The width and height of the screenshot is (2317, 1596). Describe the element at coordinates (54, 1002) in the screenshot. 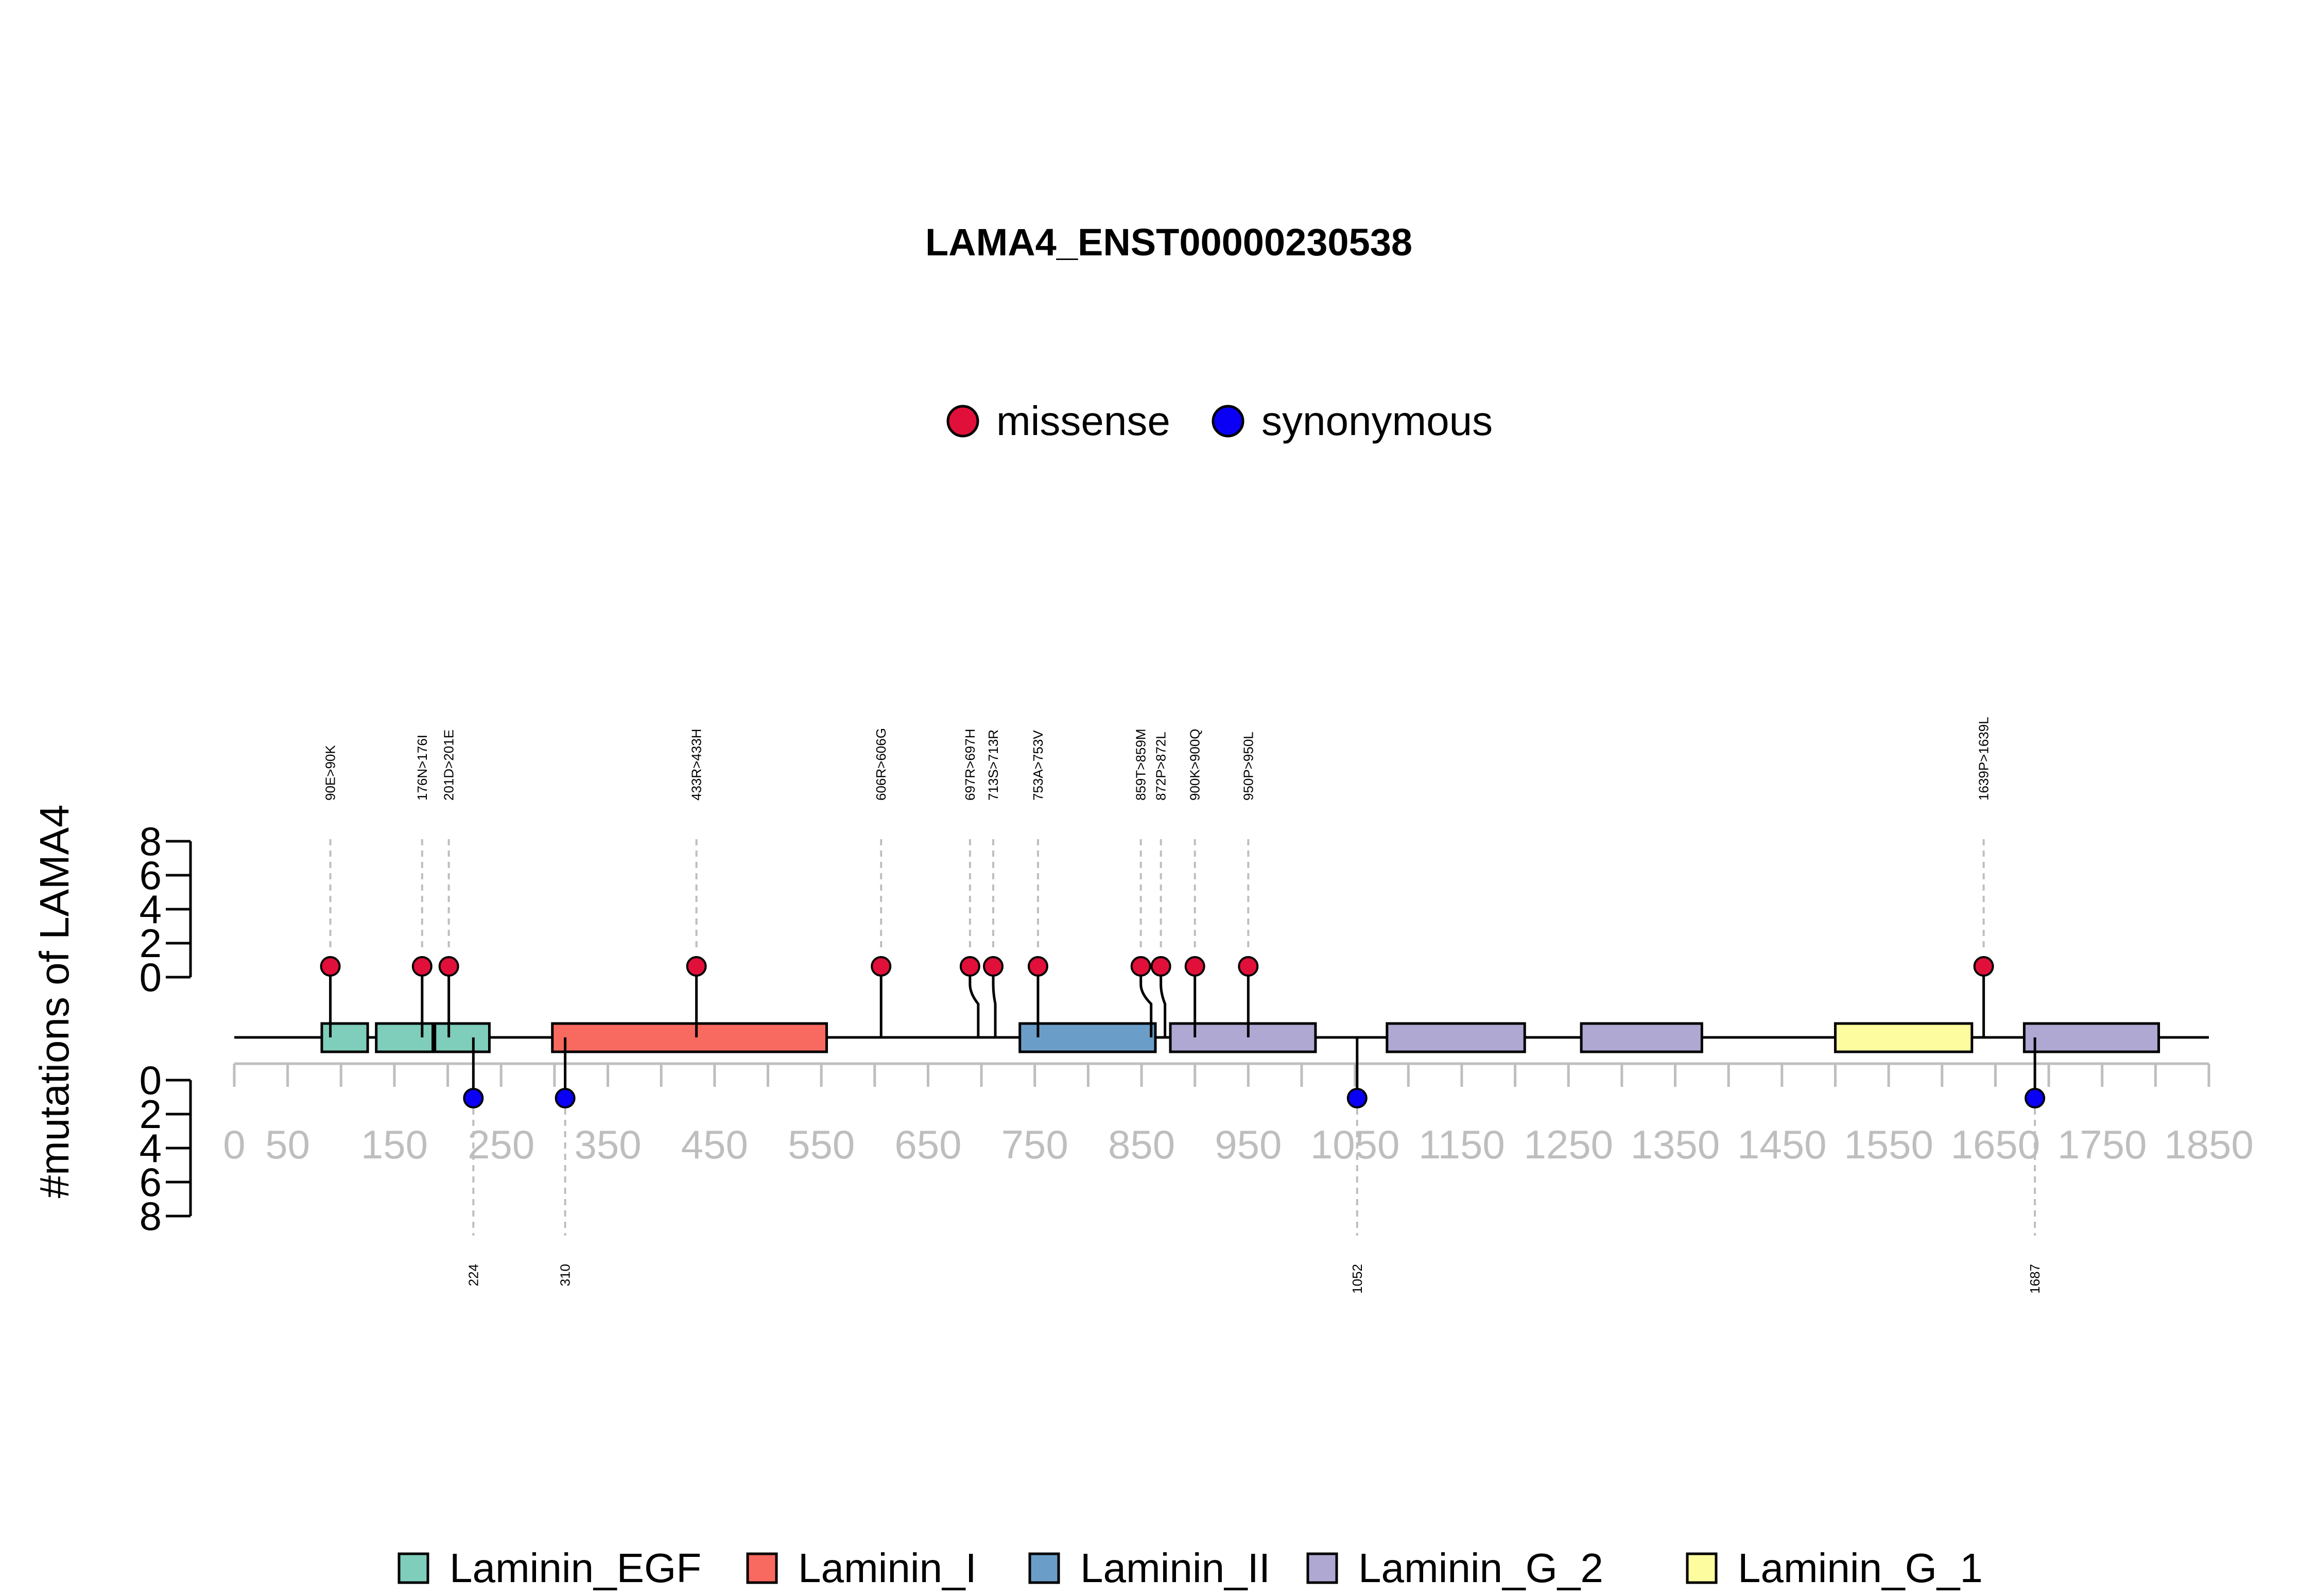

I see `y-axis-label: #mutations of LAMA4` at that location.